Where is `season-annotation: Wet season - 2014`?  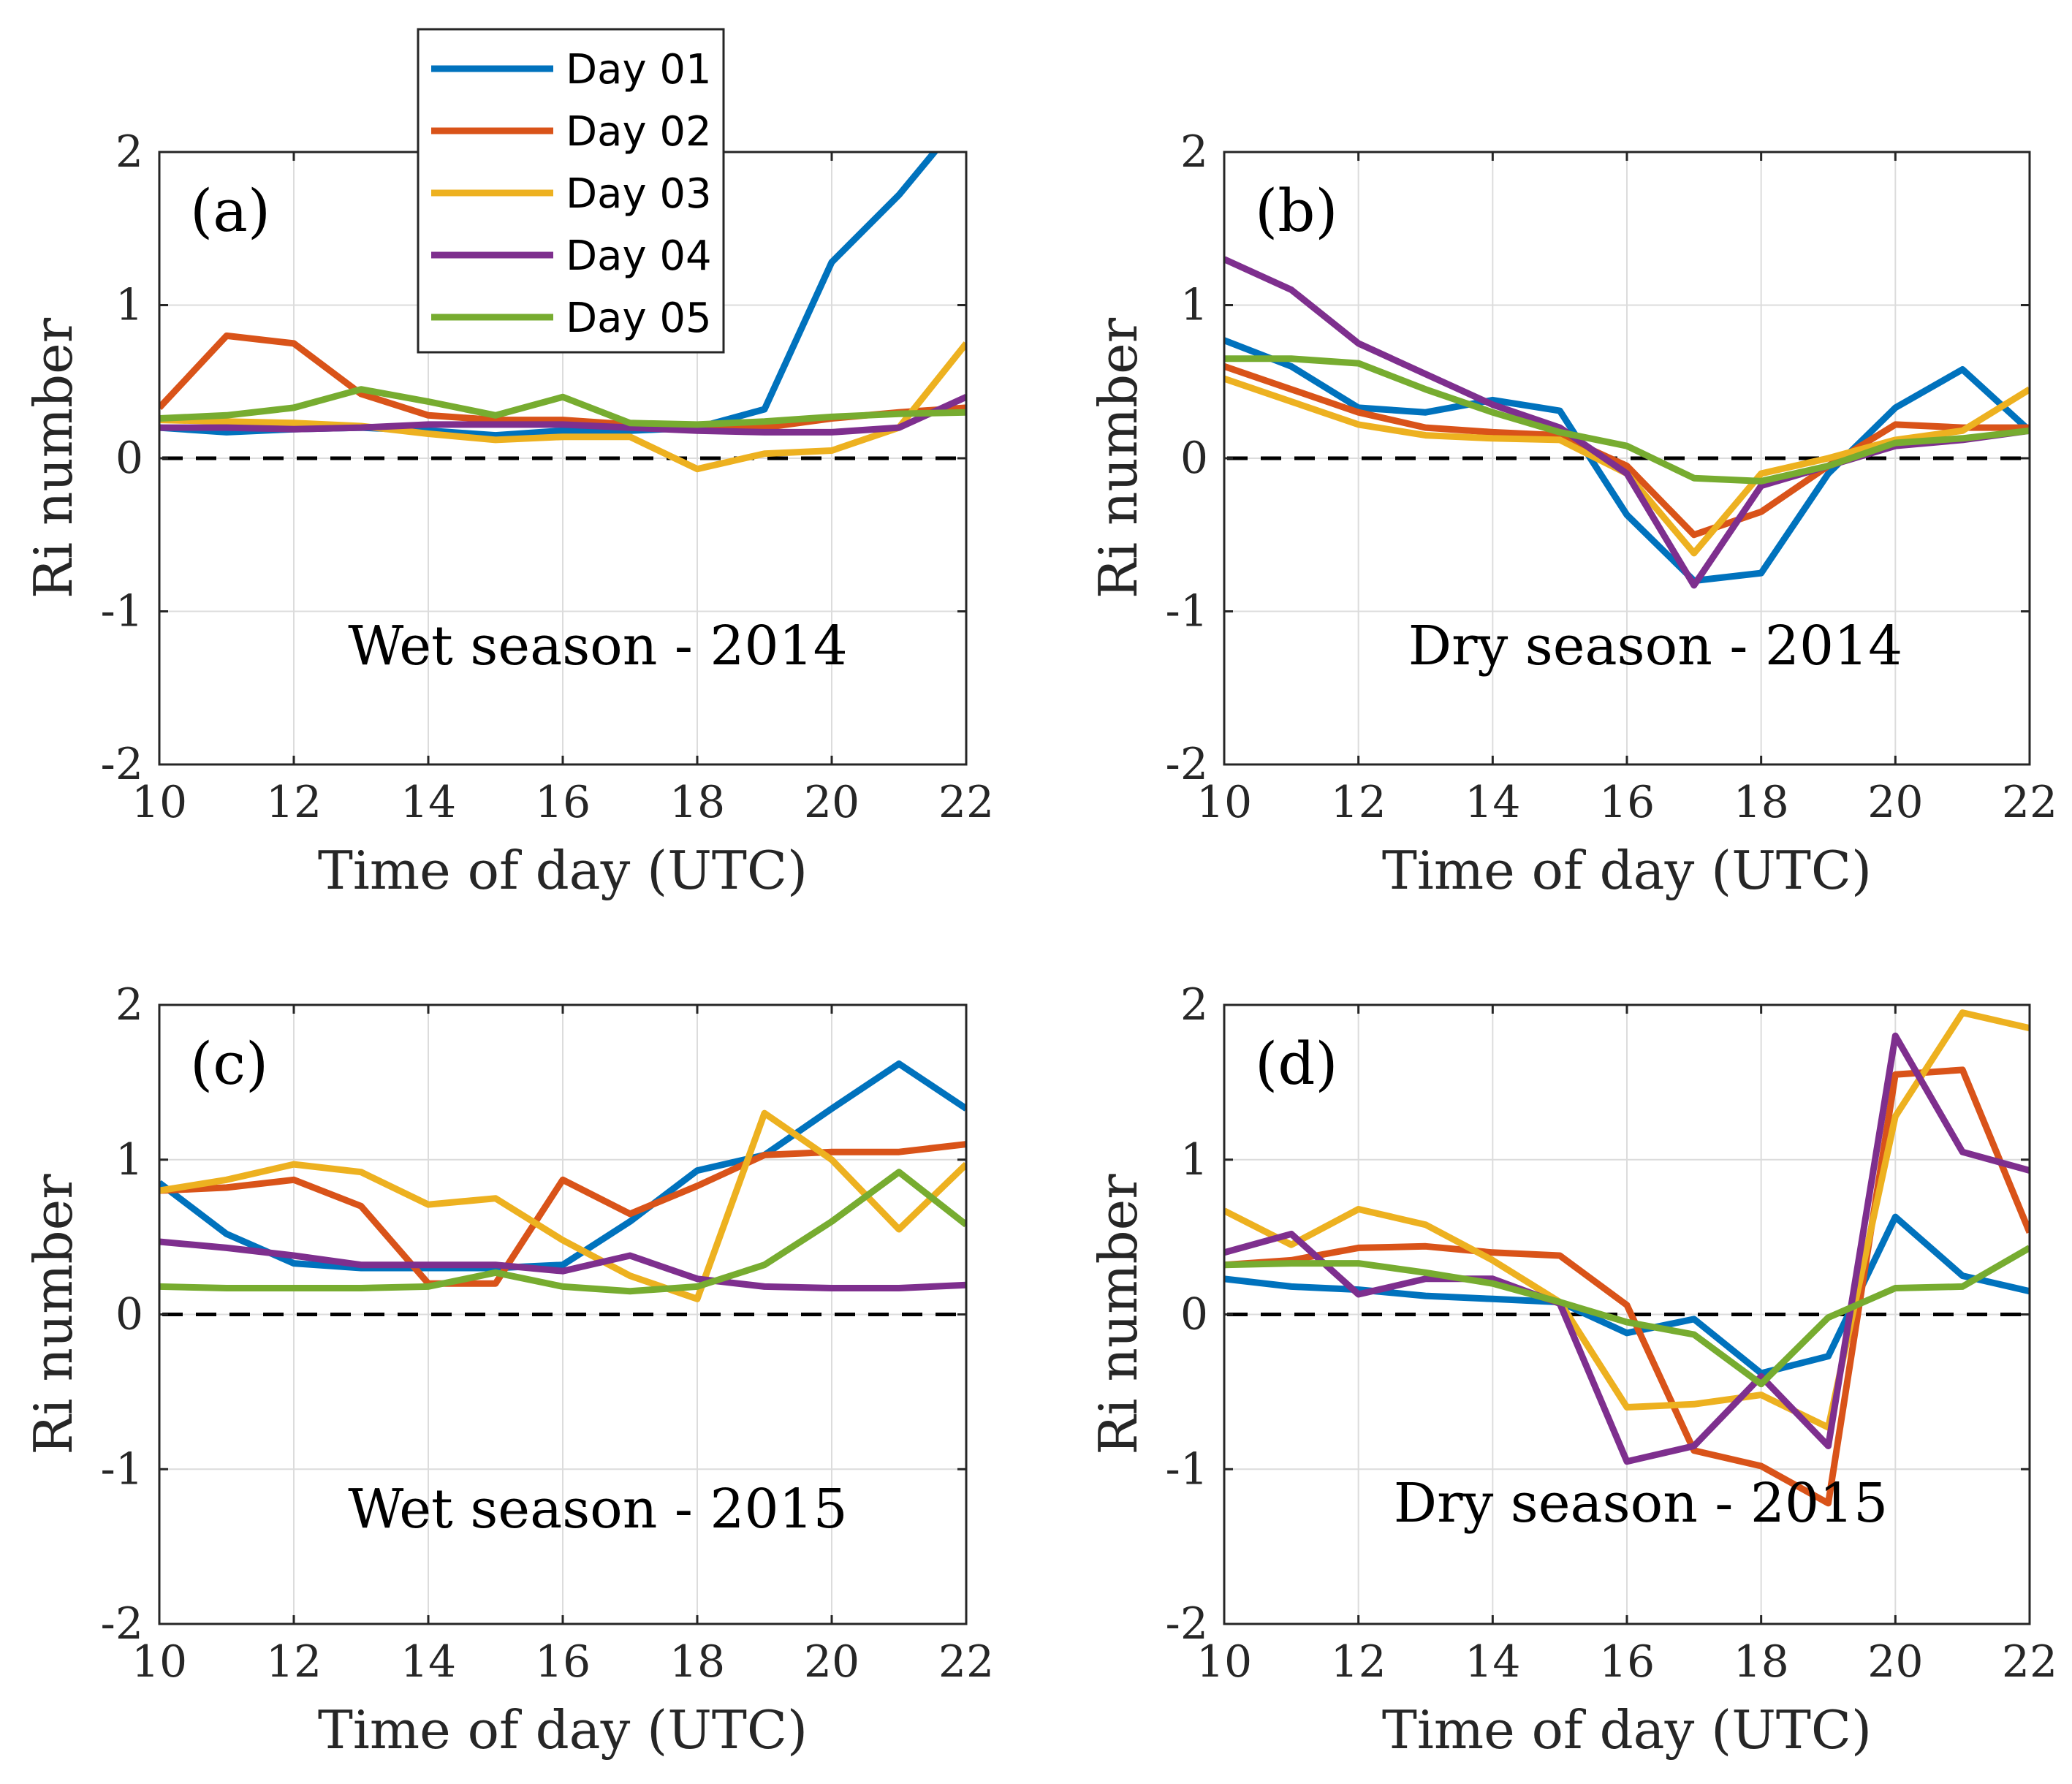
season-annotation: Wet season - 2014 is located at coordinates (598, 646).